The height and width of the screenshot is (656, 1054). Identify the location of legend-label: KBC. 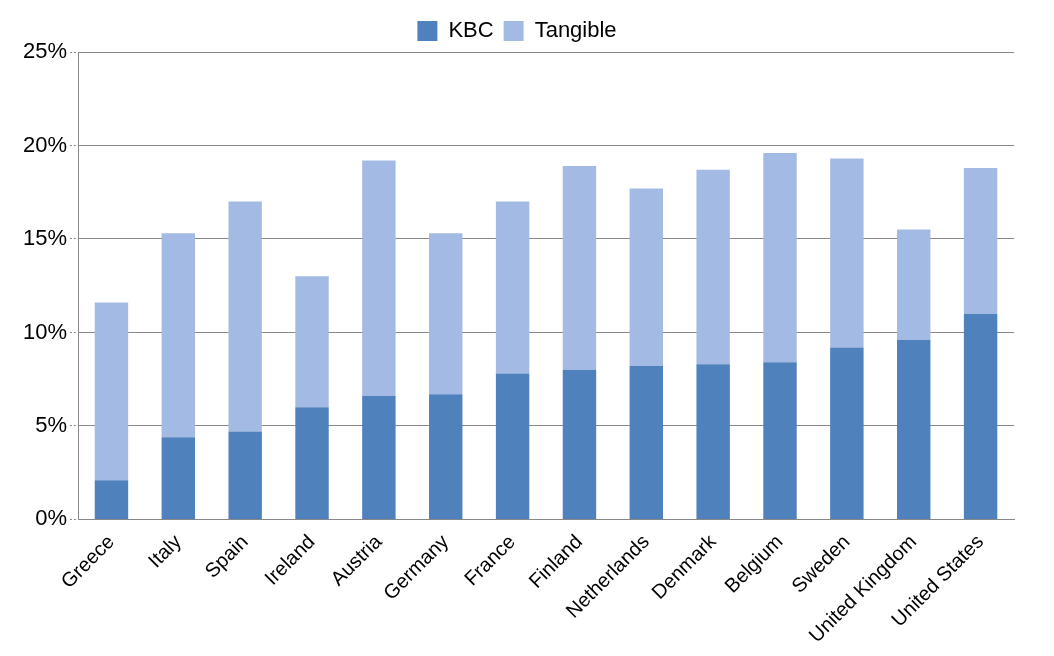
(471, 30).